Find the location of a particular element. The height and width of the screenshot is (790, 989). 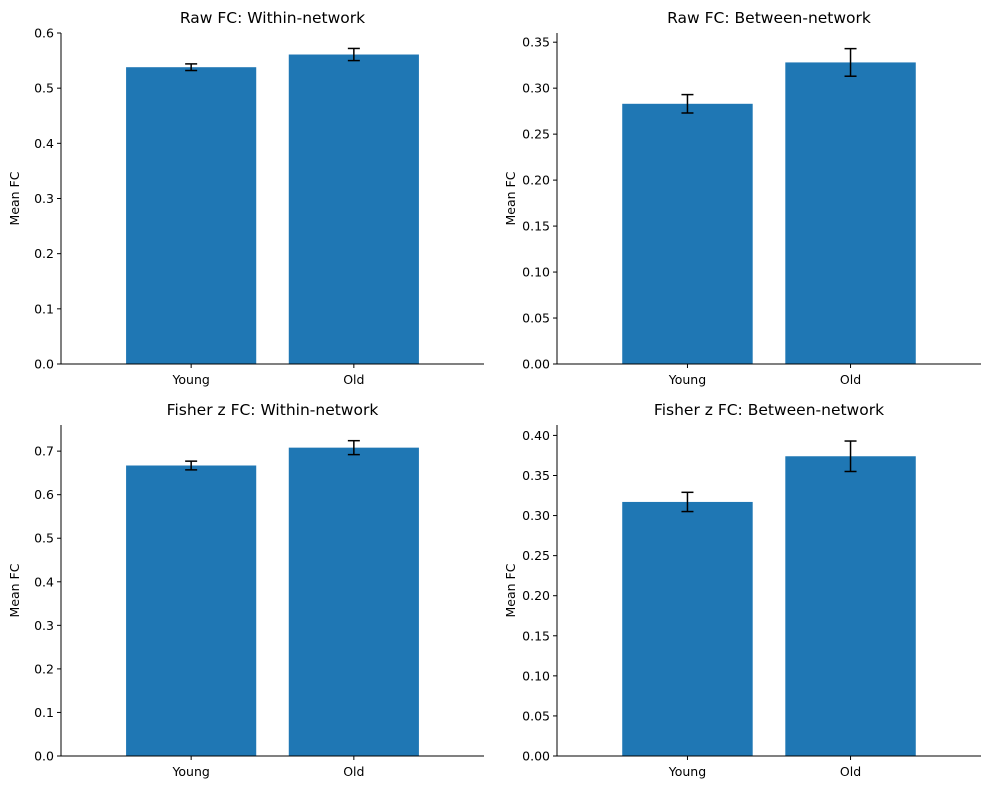

y-tick-label: 0.40 is located at coordinates (536, 435).